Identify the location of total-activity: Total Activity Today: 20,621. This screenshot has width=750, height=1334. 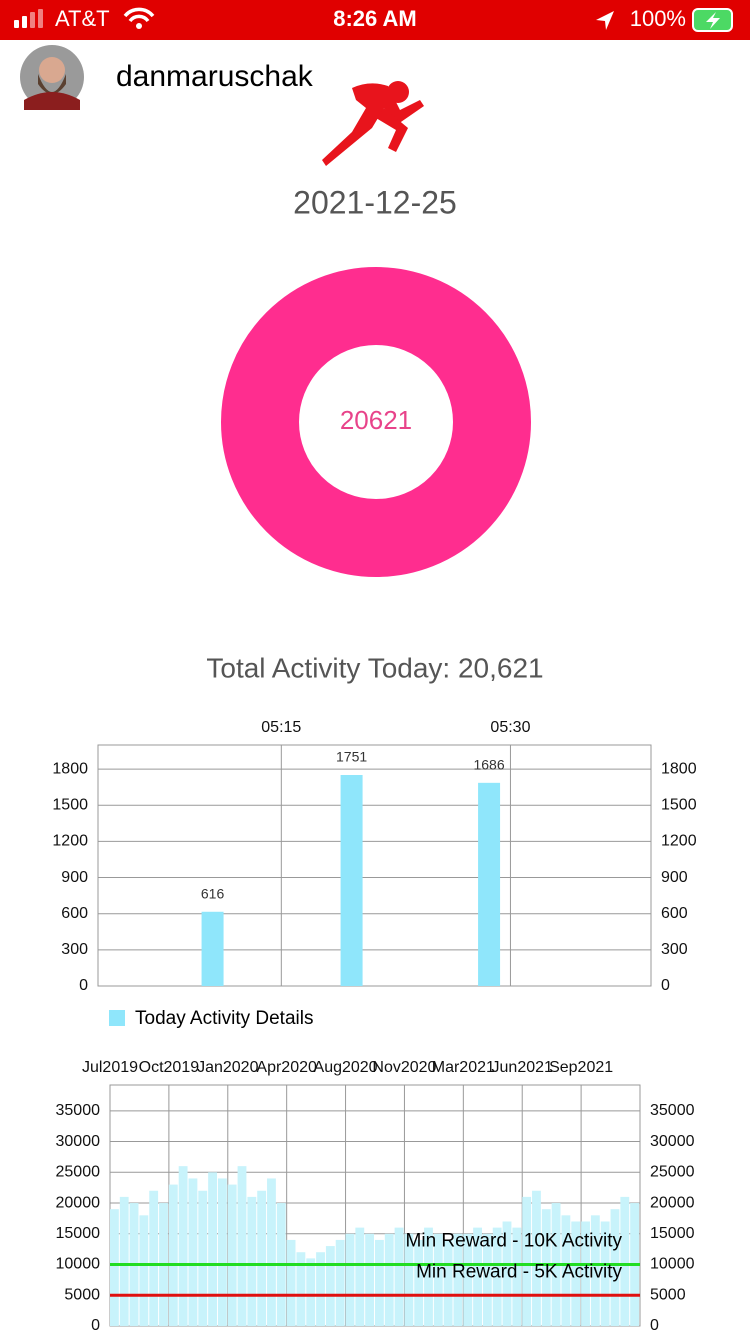
(374, 667).